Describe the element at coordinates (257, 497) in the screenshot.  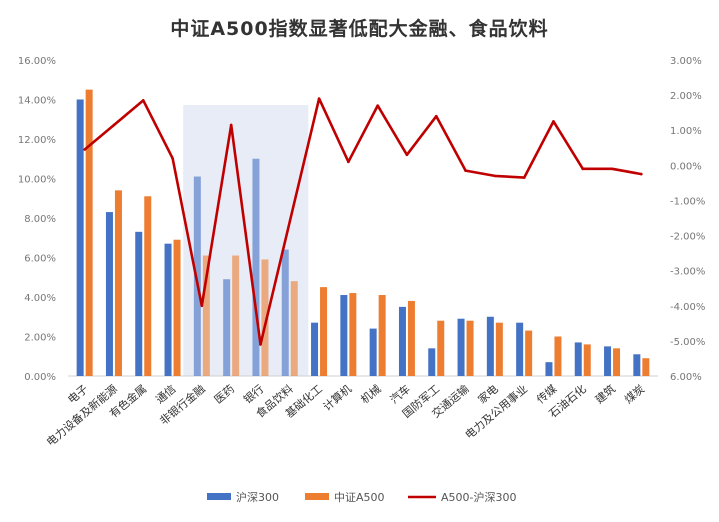
I see `legend-label-hs300: 沪深300` at that location.